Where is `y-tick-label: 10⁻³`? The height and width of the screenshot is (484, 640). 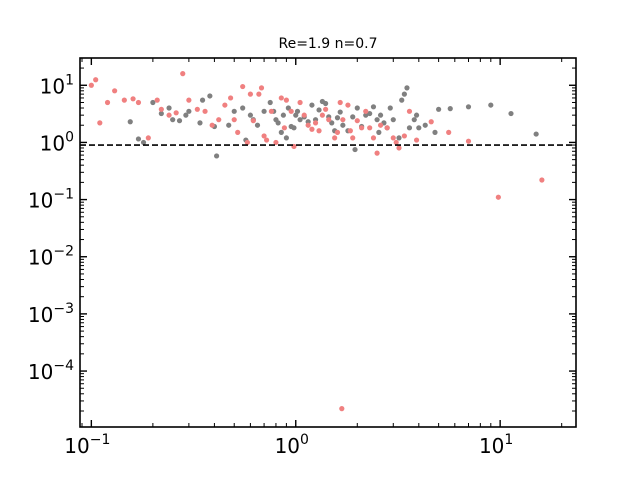
y-tick-label: 10⁻³ is located at coordinates (51, 314).